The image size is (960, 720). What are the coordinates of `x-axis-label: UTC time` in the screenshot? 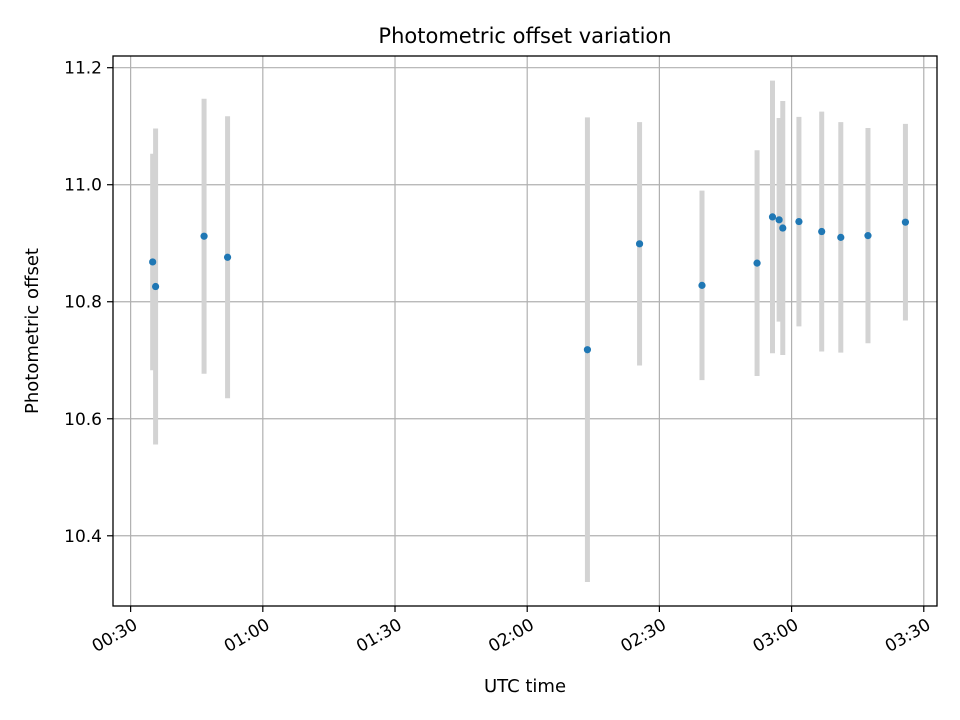 It's located at (525, 686).